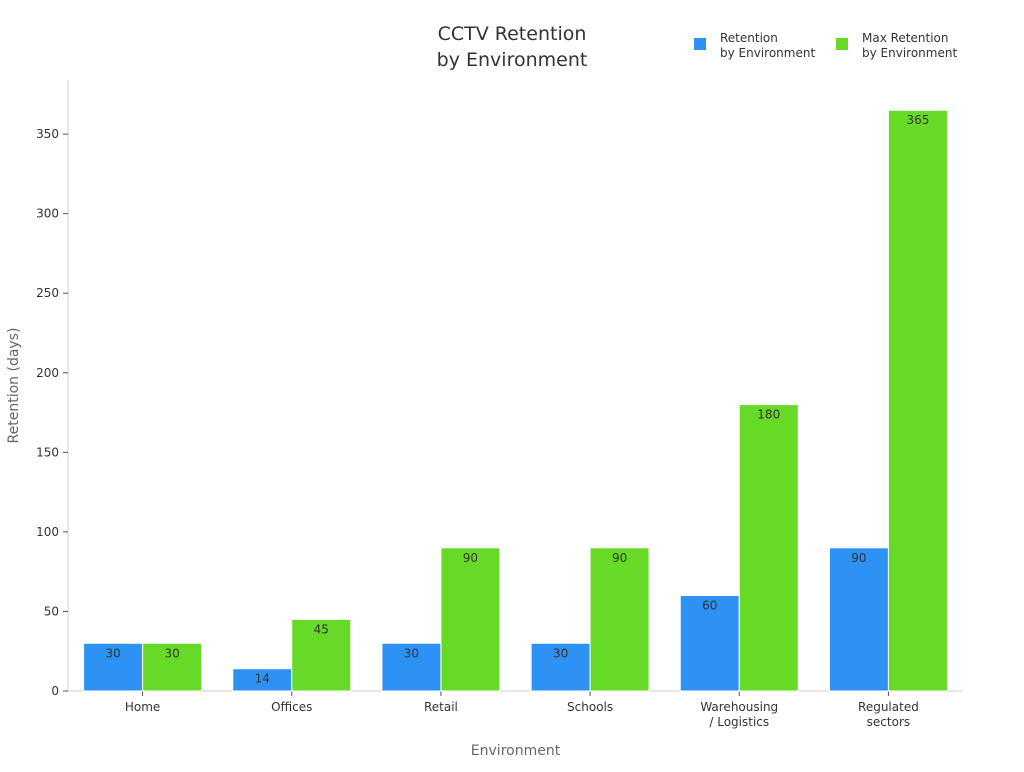 This screenshot has height=772, width=1024. What do you see at coordinates (768, 415) in the screenshot?
I see `data-label: 180` at bounding box center [768, 415].